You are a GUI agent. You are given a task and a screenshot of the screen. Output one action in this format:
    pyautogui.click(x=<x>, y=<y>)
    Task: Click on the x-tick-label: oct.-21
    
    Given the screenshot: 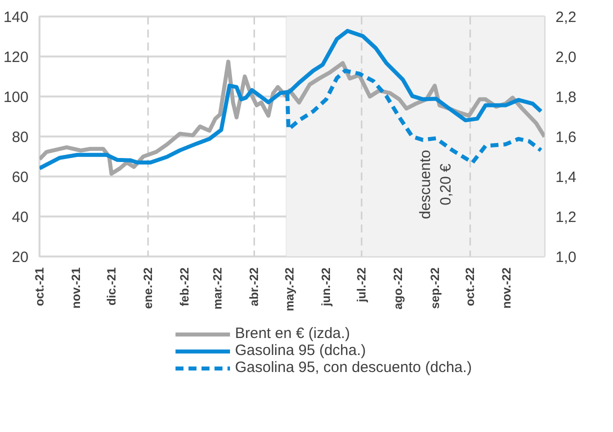 What is the action you would take?
    pyautogui.click(x=39, y=286)
    